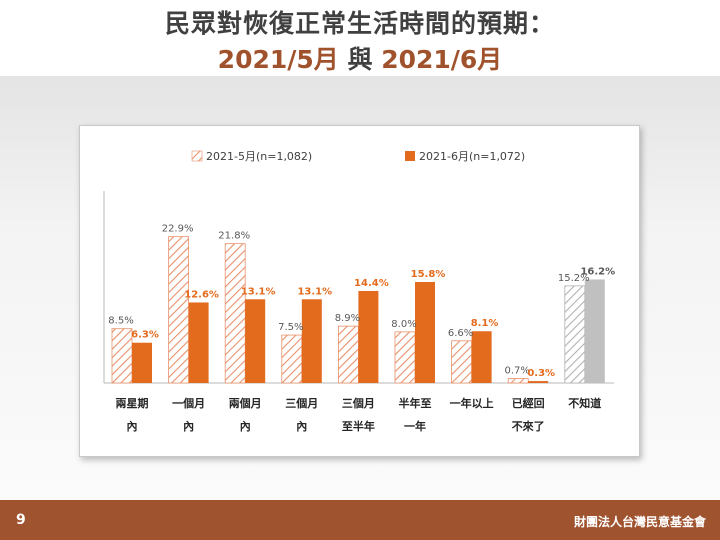  Describe the element at coordinates (178, 229) in the screenshot. I see `data-label-may-2: 22.9%` at that location.